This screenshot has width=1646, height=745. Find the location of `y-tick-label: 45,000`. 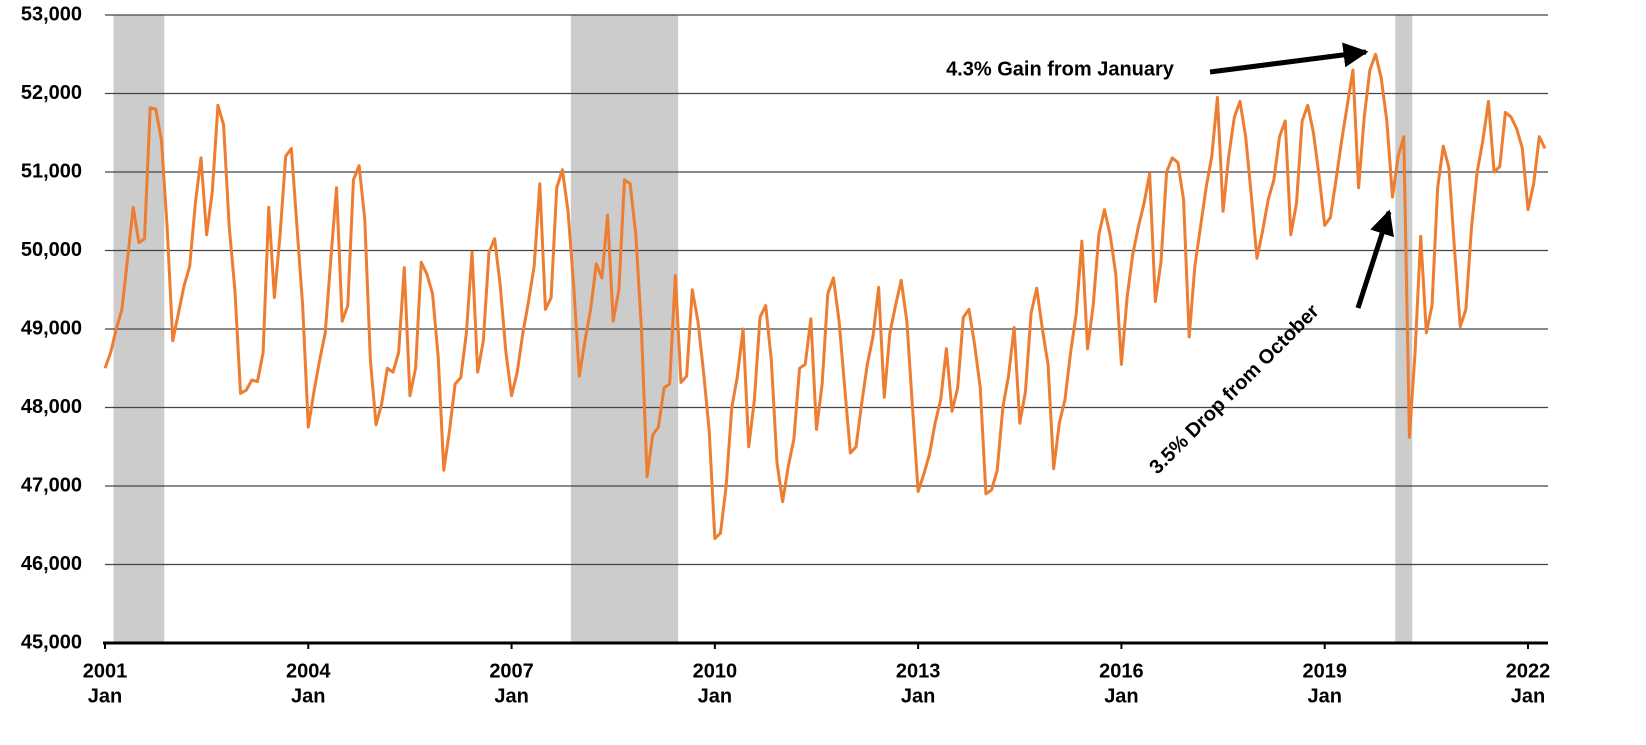

y-tick-label: 45,000 is located at coordinates (51, 642).